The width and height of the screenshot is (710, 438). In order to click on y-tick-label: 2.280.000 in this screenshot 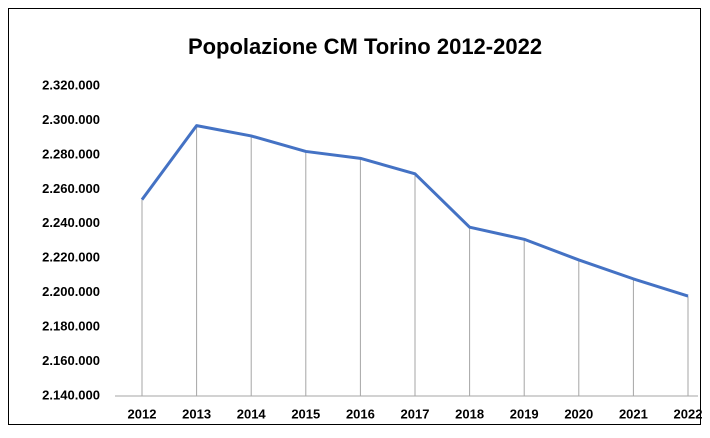, I will do `click(71, 153)`.